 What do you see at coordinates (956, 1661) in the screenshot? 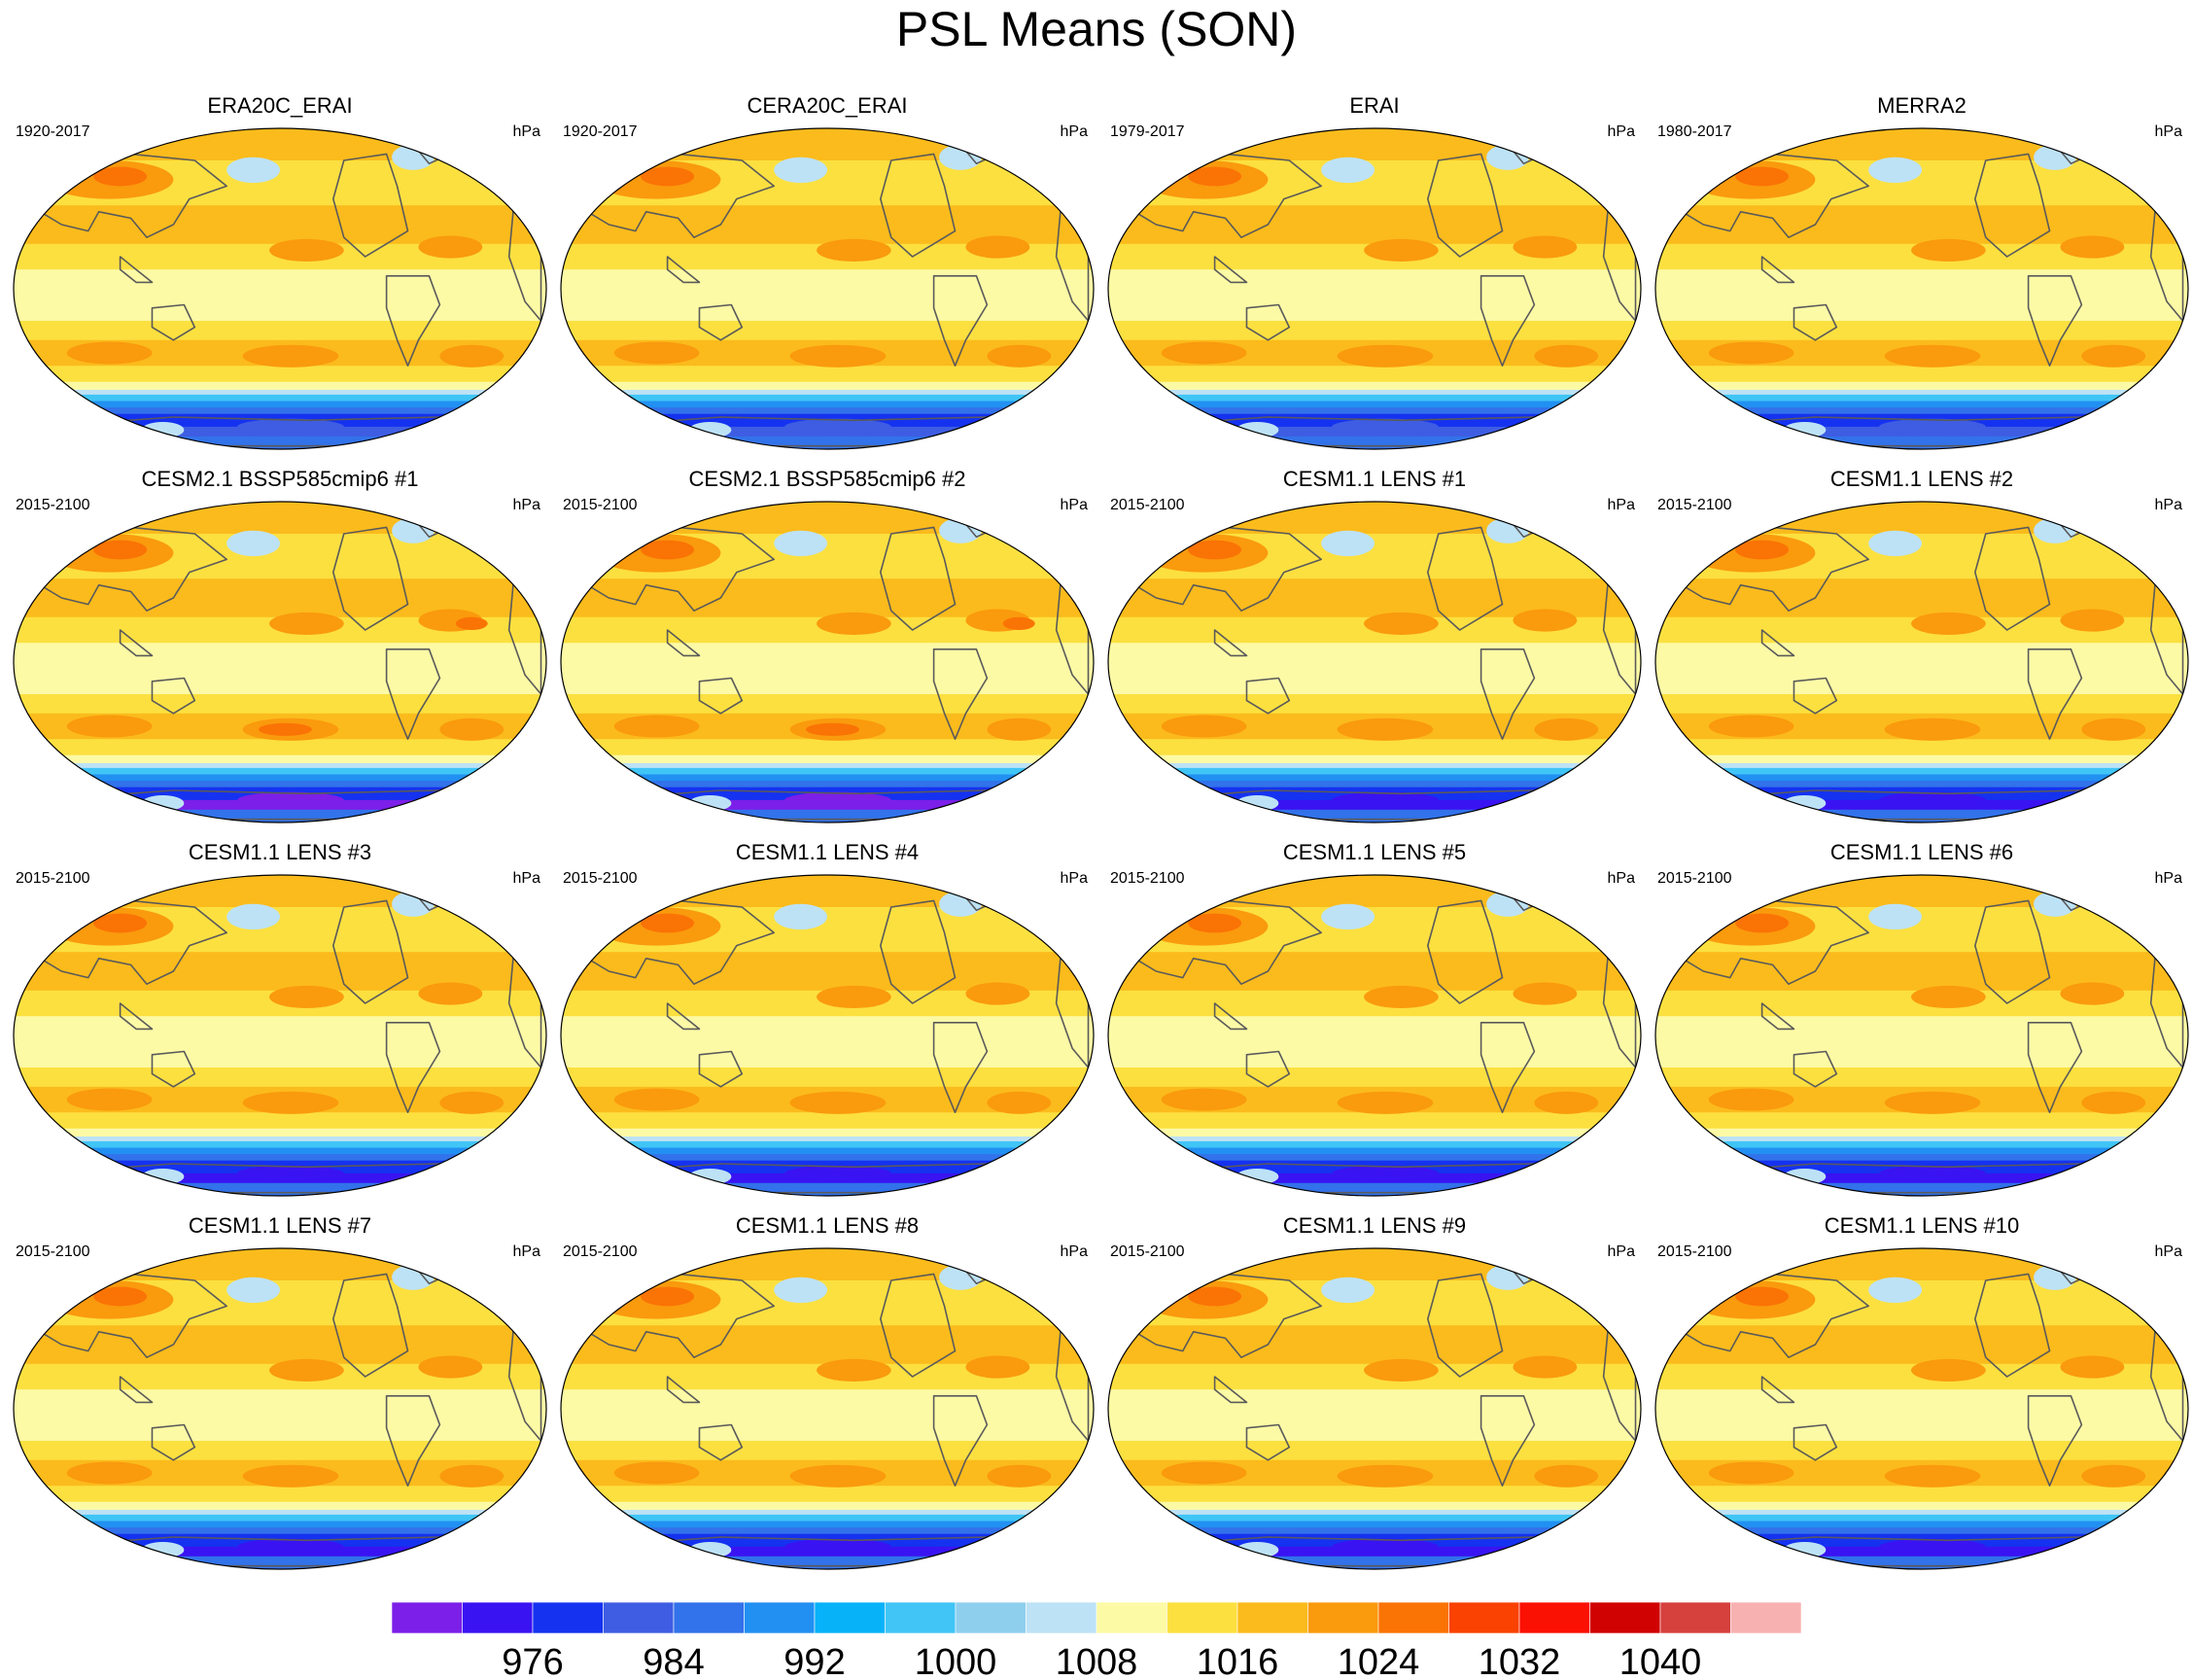
I see `colorbar-tick-label: 1000` at bounding box center [956, 1661].